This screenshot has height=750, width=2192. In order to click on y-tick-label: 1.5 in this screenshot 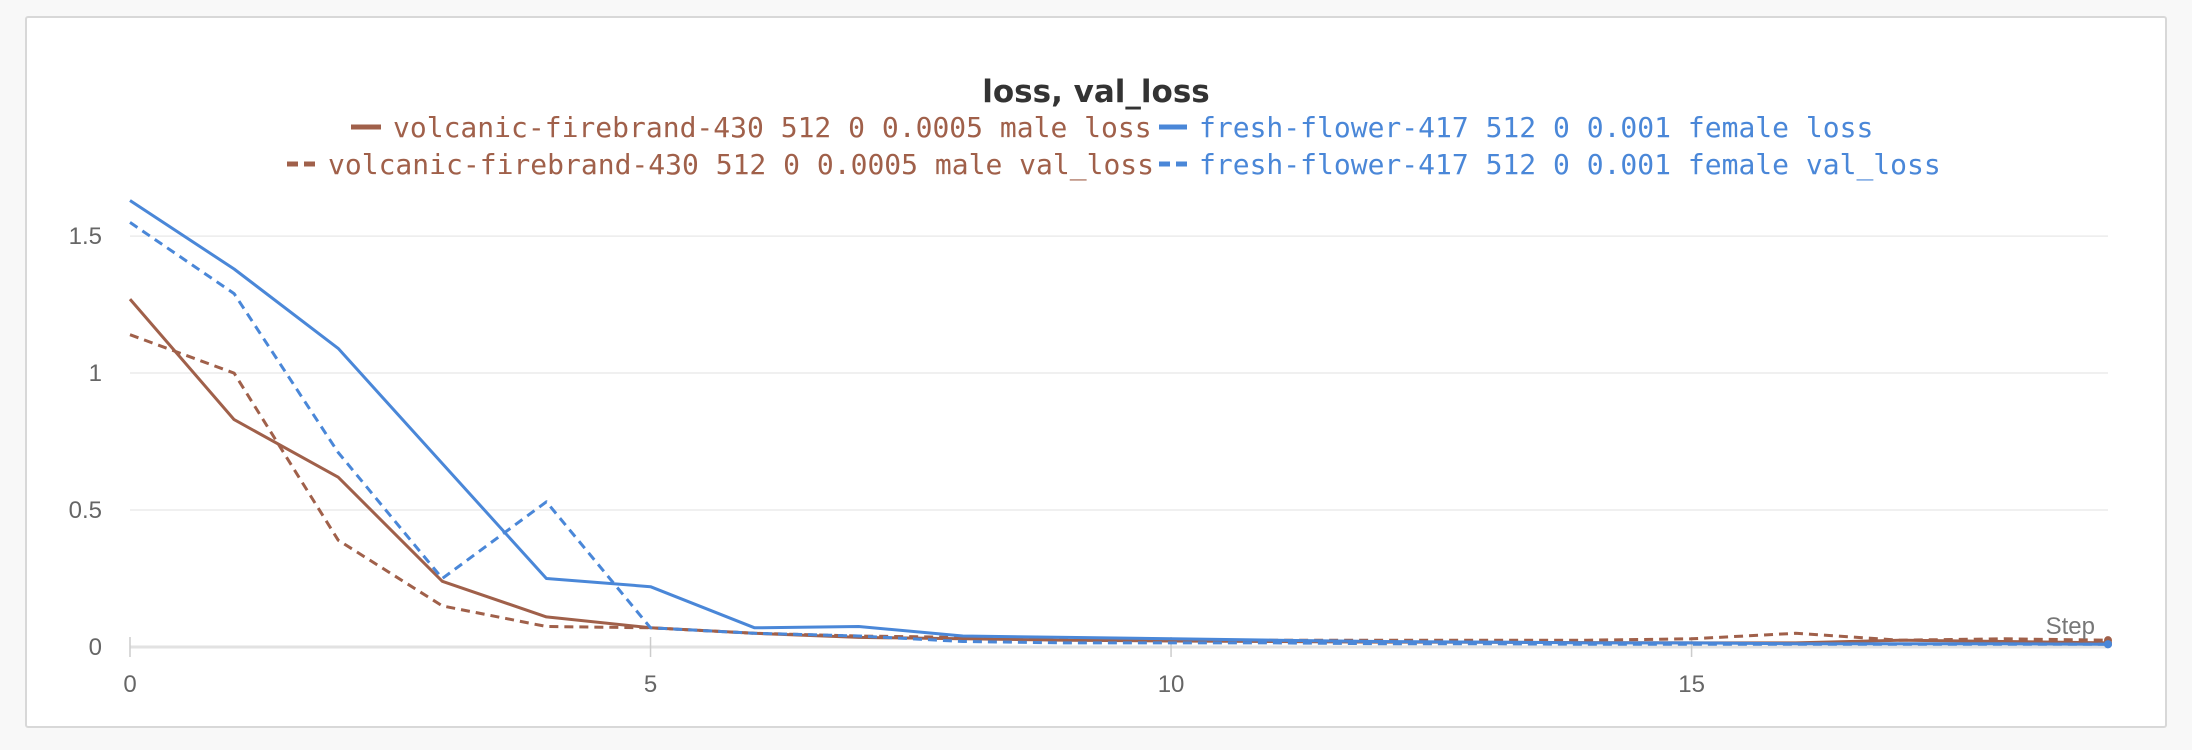, I will do `click(85, 236)`.